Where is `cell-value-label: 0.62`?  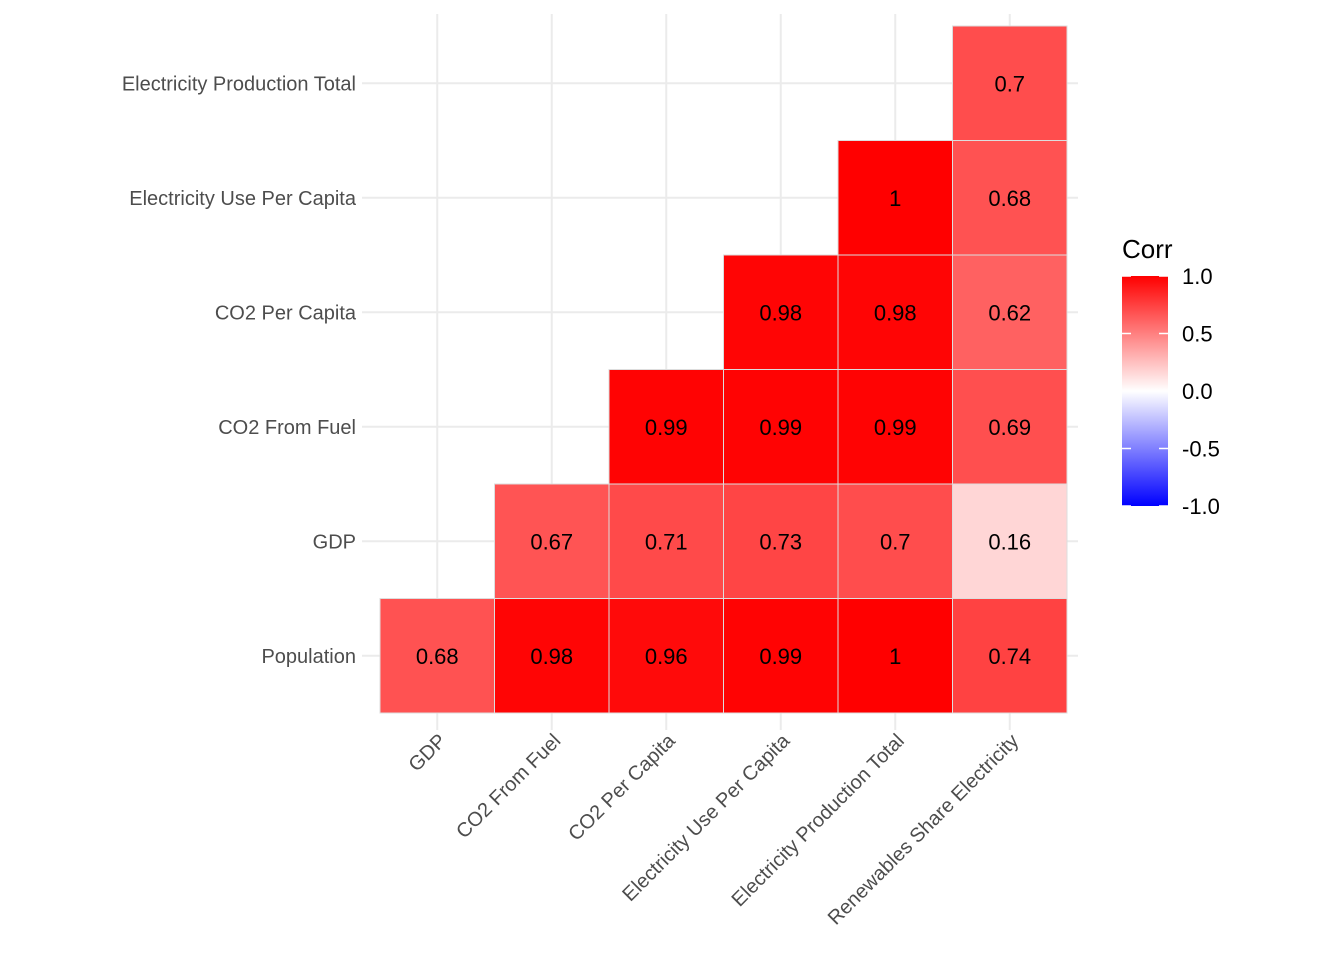 cell-value-label: 0.62 is located at coordinates (1009, 312).